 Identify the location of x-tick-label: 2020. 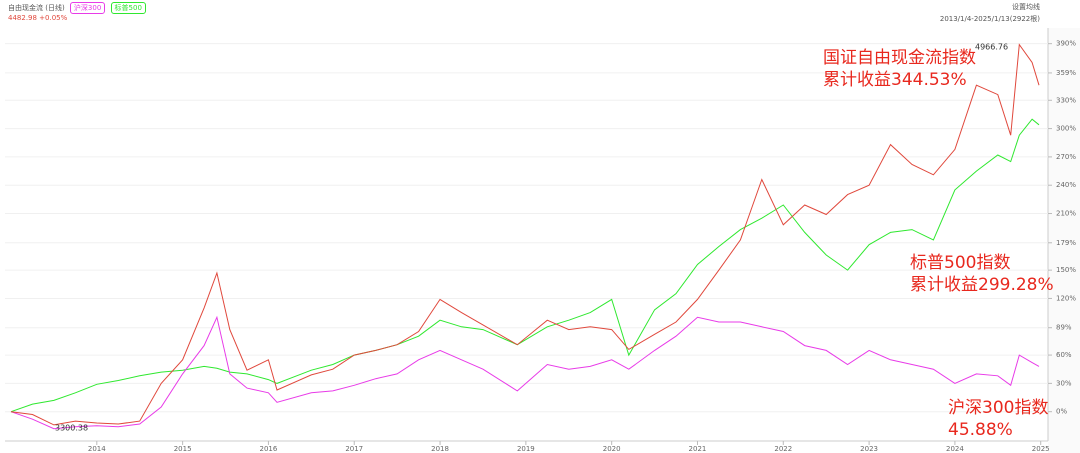
(612, 449).